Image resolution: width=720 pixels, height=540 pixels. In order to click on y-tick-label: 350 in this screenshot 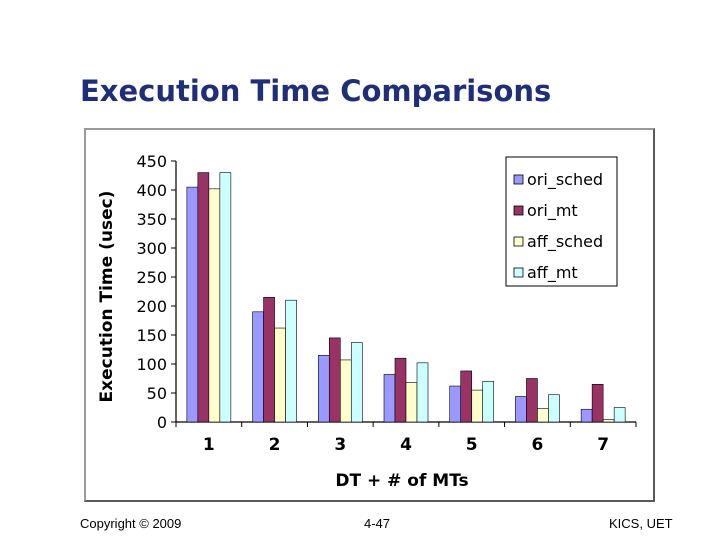, I will do `click(151, 219)`.